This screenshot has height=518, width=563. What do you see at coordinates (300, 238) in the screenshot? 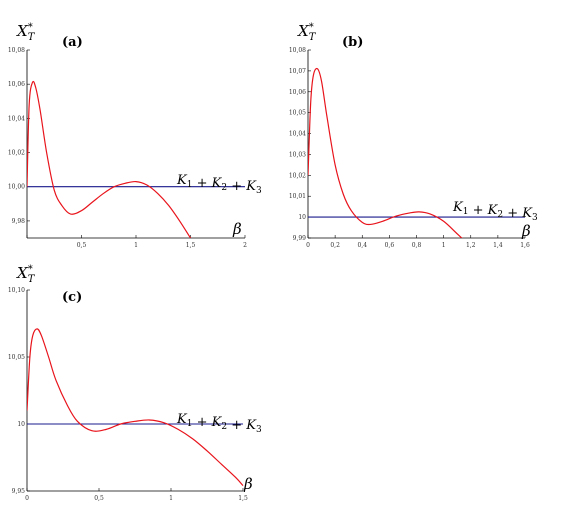
I see `y-tick-label: 9,99` at bounding box center [300, 238].